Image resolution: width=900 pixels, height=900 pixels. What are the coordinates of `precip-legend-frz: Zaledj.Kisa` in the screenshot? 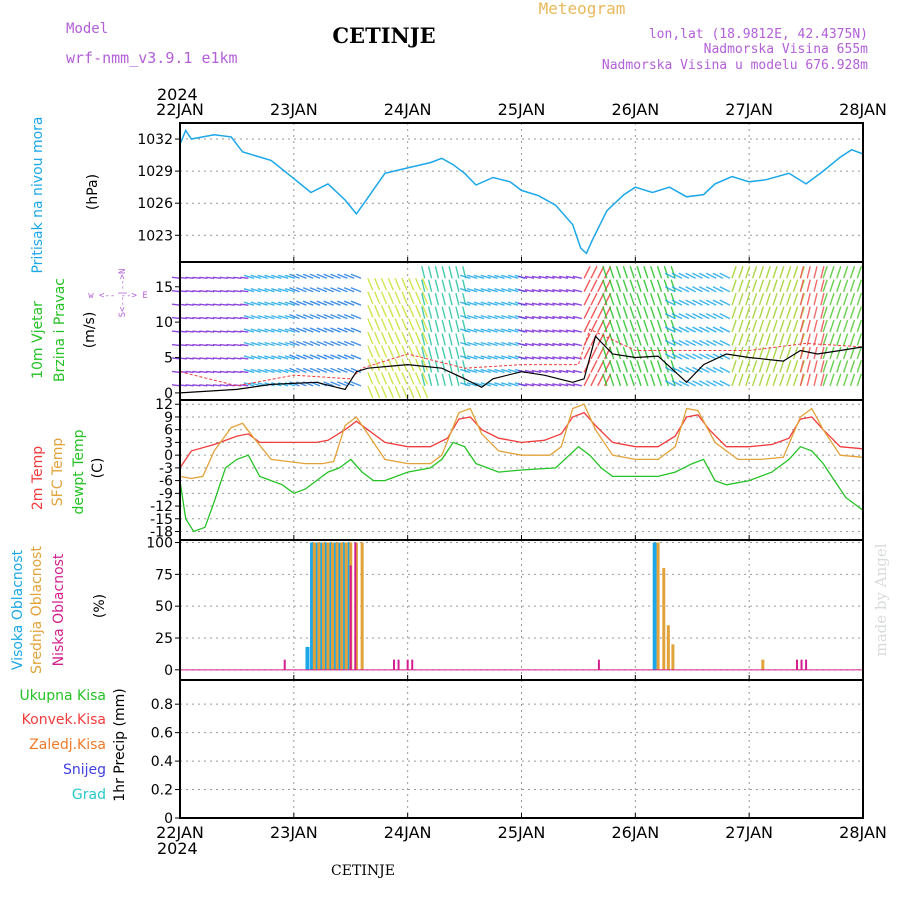 It's located at (67, 745).